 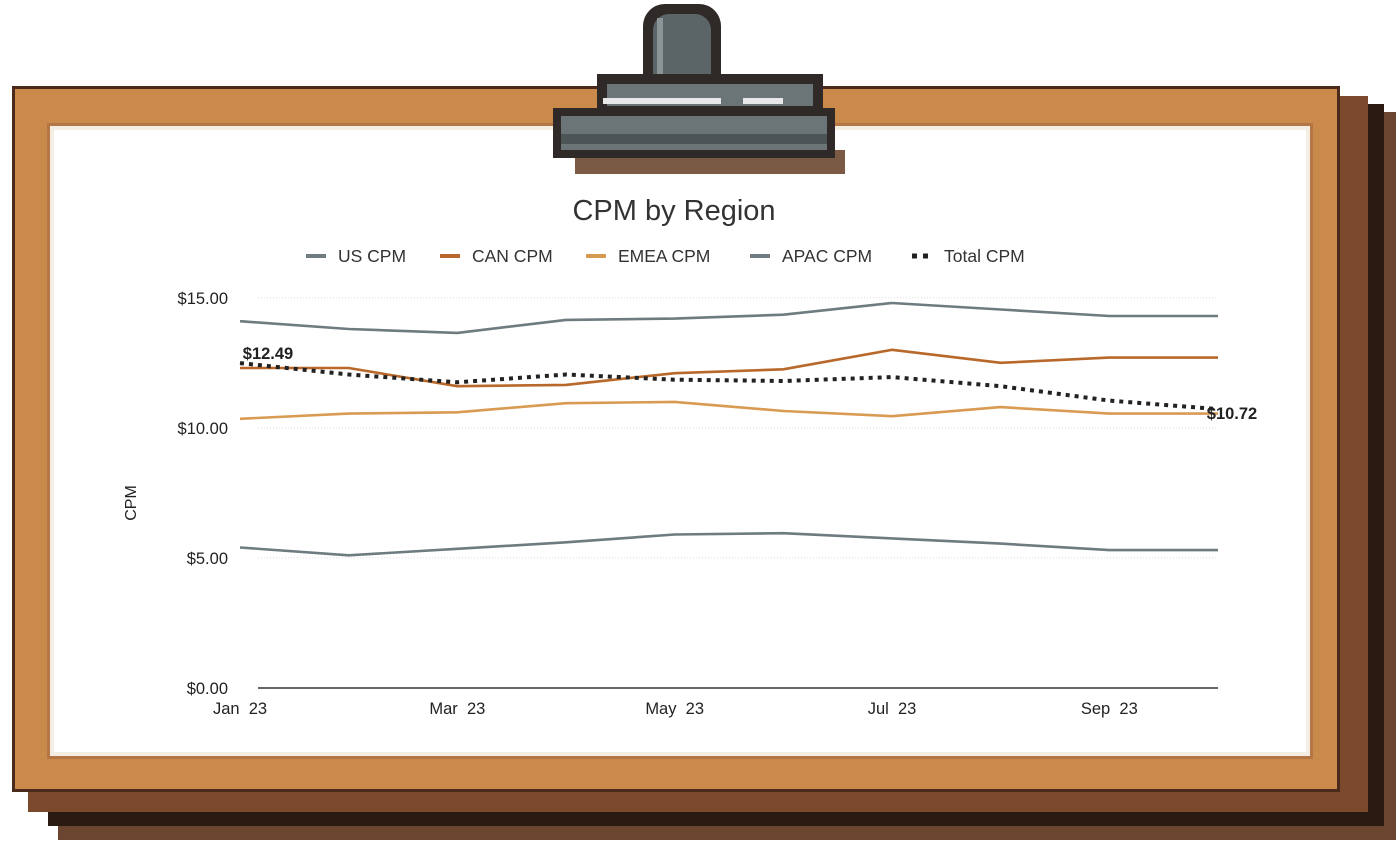 I want to click on legend: US CPM CAN CPM EMEA CPM APAC CPM Total CPM, so click(x=665, y=256).